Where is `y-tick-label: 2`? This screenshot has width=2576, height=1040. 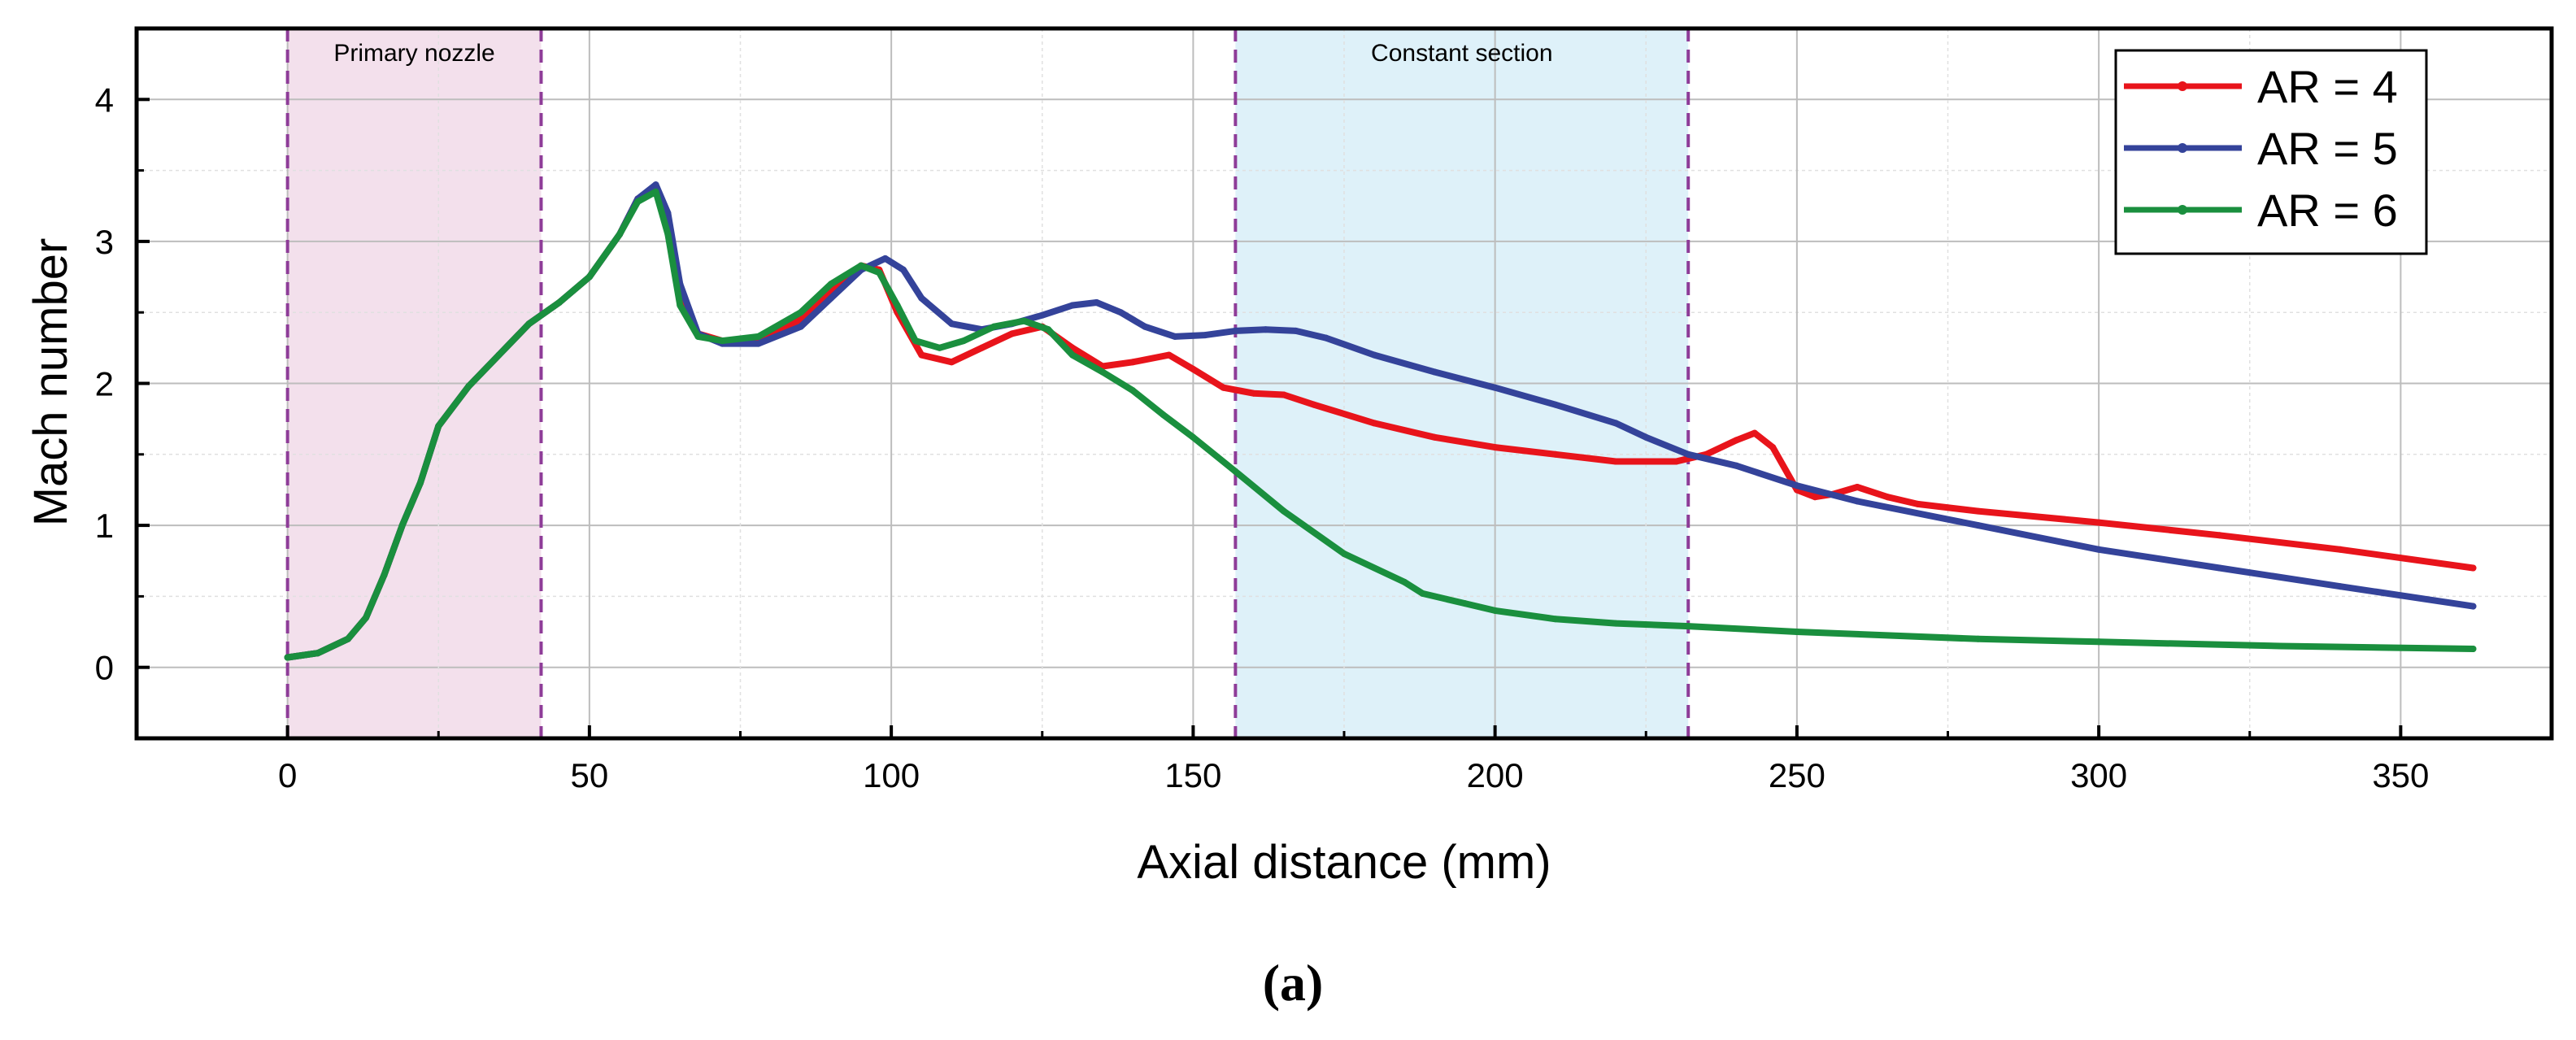 y-tick-label: 2 is located at coordinates (105, 384).